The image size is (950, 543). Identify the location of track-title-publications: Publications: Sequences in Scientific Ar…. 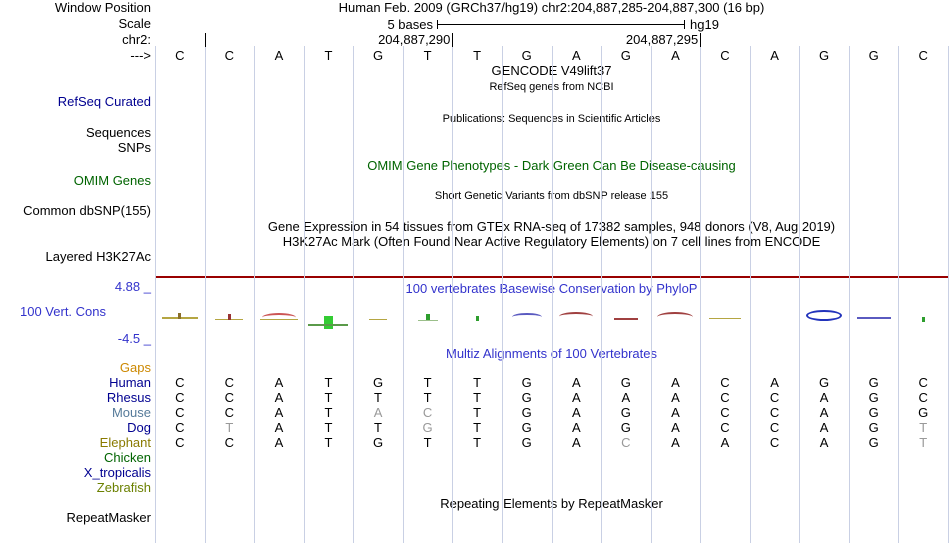
(551, 119).